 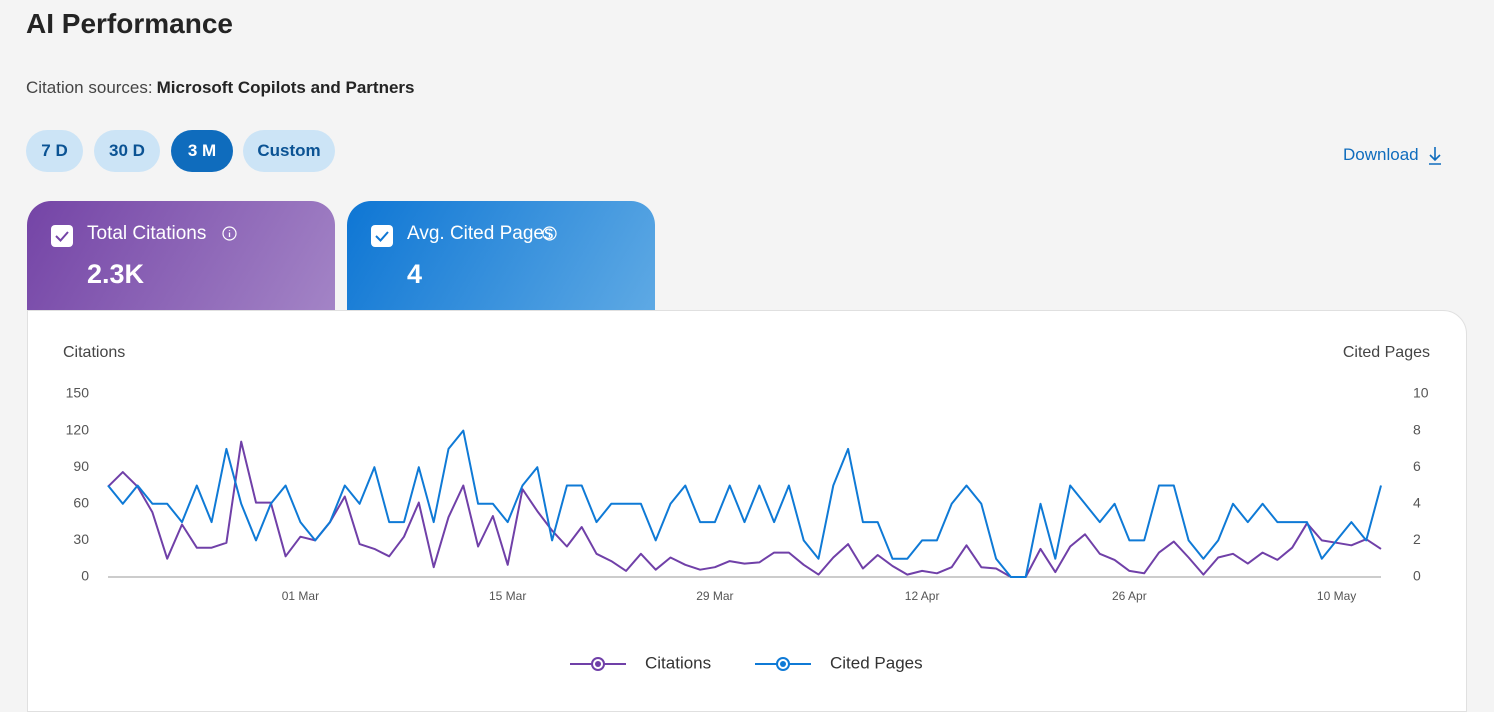 What do you see at coordinates (181, 255) in the screenshot?
I see `metric-card: Total Citations 2.3K` at bounding box center [181, 255].